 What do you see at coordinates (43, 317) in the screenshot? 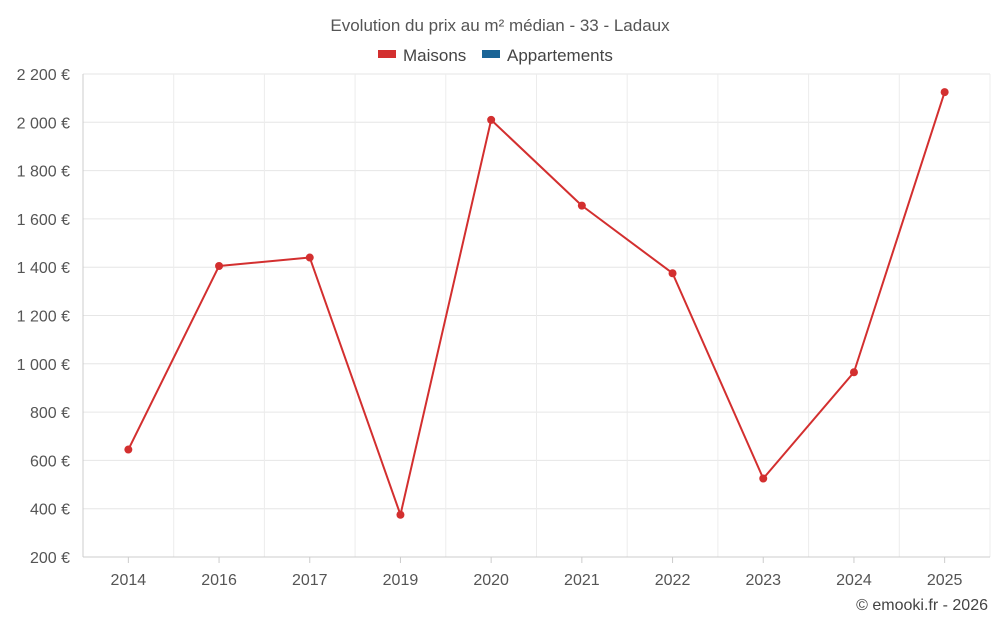
I see `y-tick-label: 1 200 €` at bounding box center [43, 317].